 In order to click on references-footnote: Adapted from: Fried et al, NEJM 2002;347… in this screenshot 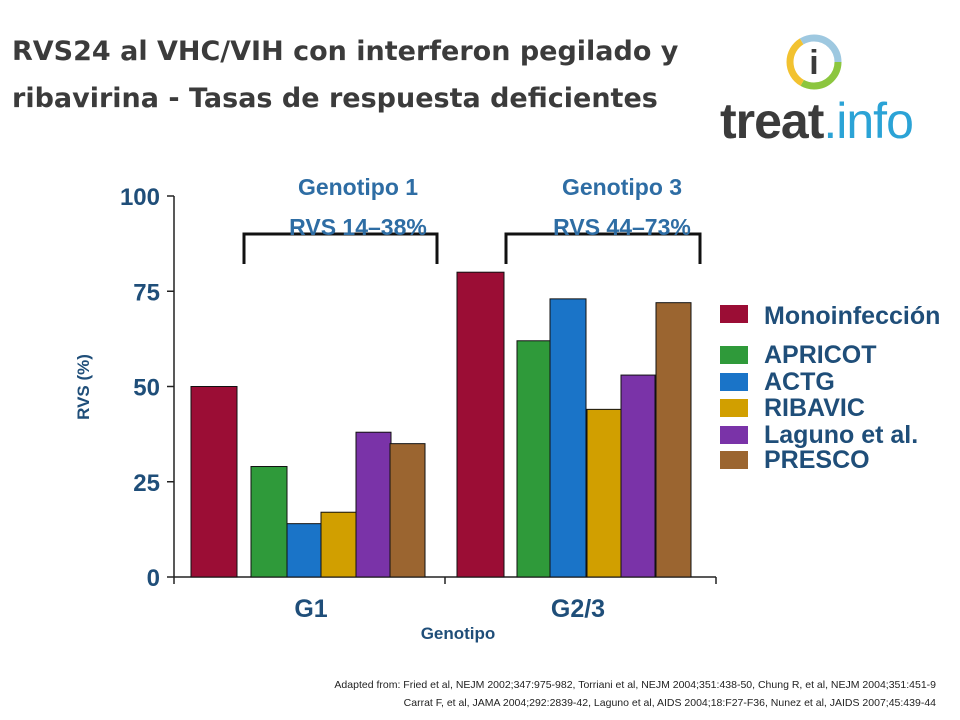, I will do `click(635, 694)`.